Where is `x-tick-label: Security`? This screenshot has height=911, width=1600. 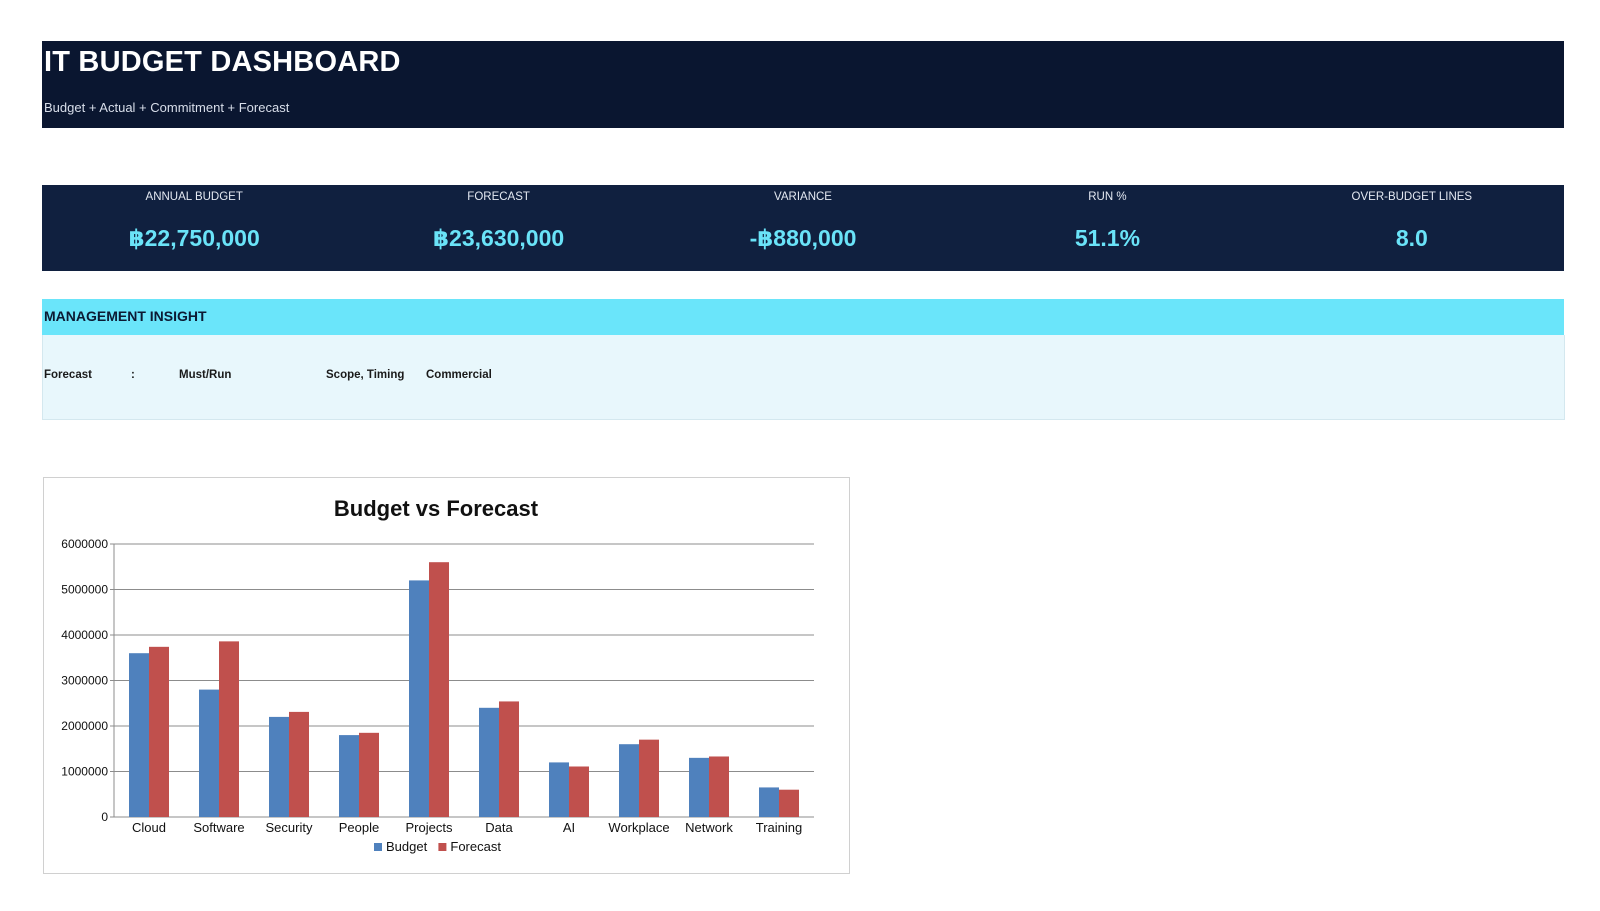
x-tick-label: Security is located at coordinates (289, 827).